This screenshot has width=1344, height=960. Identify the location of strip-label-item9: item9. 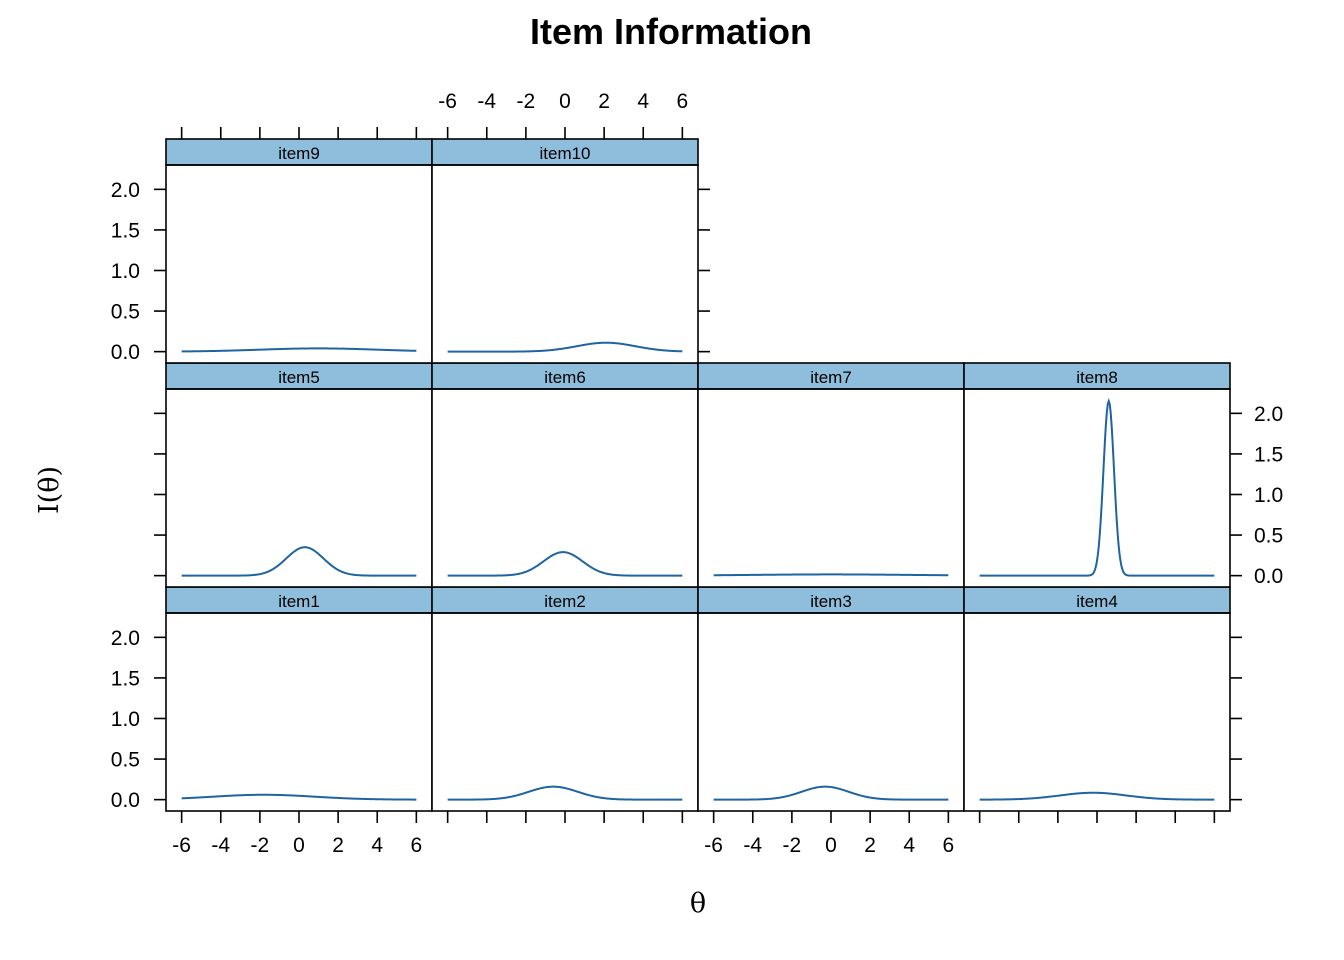
(299, 153).